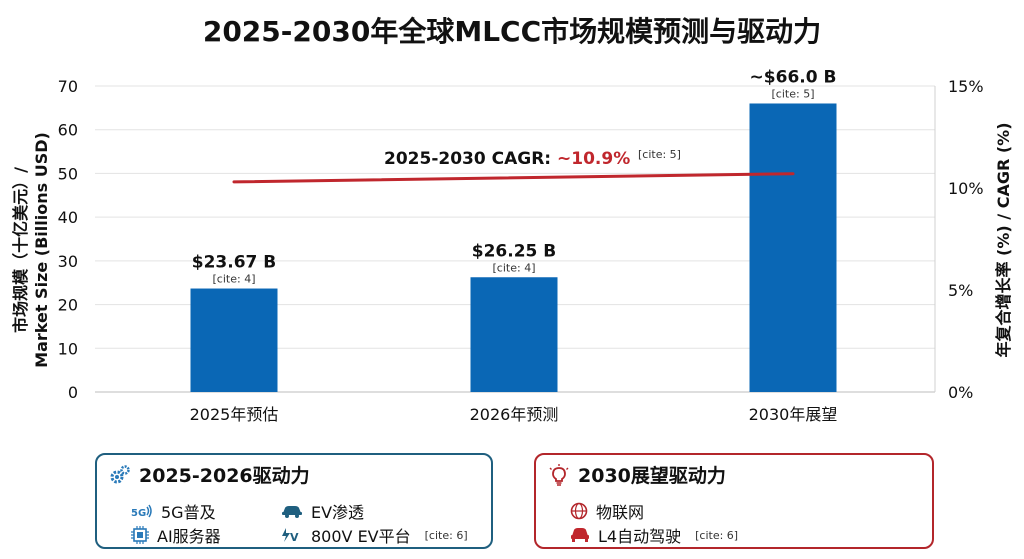 The height and width of the screenshot is (559, 1024). Describe the element at coordinates (734, 501) in the screenshot. I see `drivers-panel-2030: 2030展望驱动力 物联网 L4自动驾驶 [cite: 6]` at that location.